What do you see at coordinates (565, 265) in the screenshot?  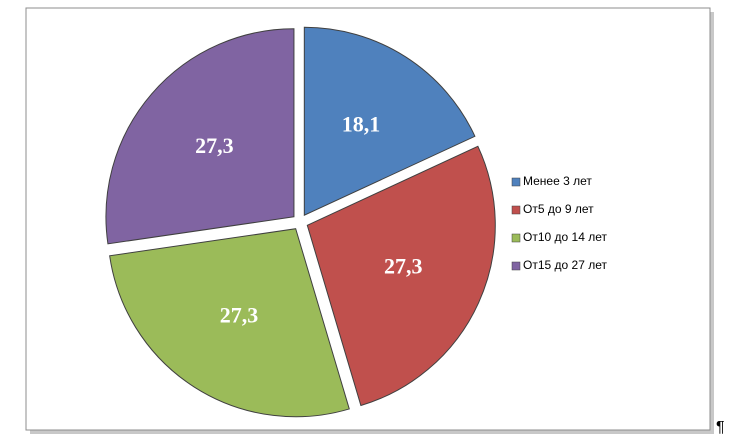 I see `legend-label: От15 до 27 лет` at bounding box center [565, 265].